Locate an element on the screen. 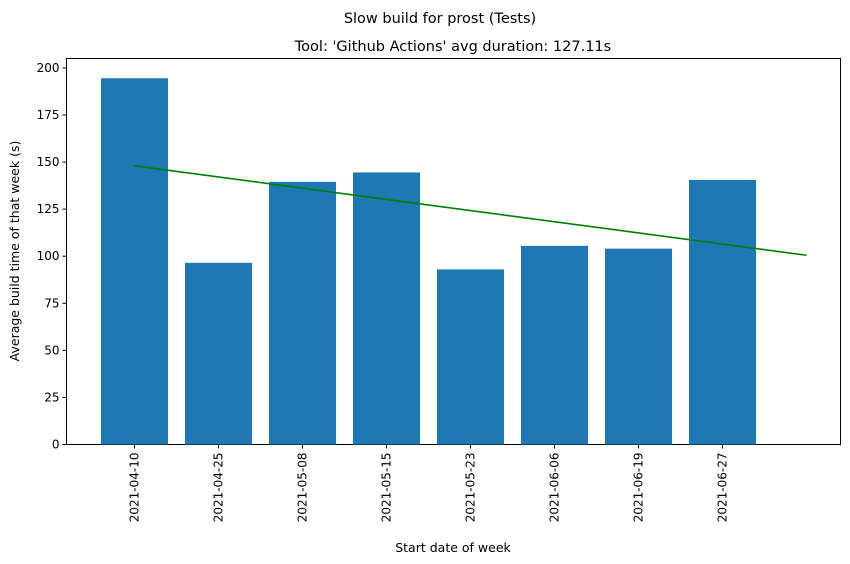 The height and width of the screenshot is (564, 850). y-tick-label: 150 is located at coordinates (48, 162).